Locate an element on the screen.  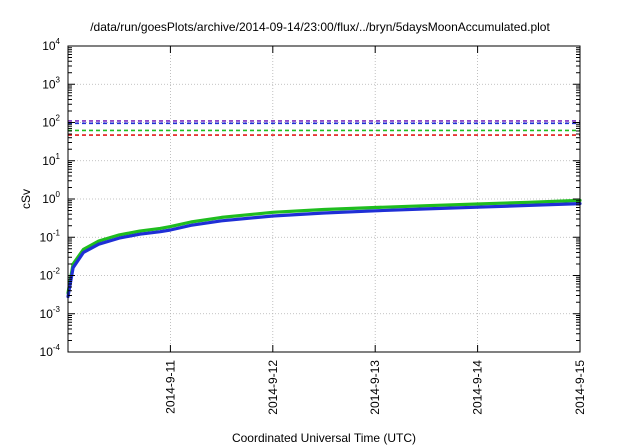
y-tick-label: 10² is located at coordinates (51, 122).